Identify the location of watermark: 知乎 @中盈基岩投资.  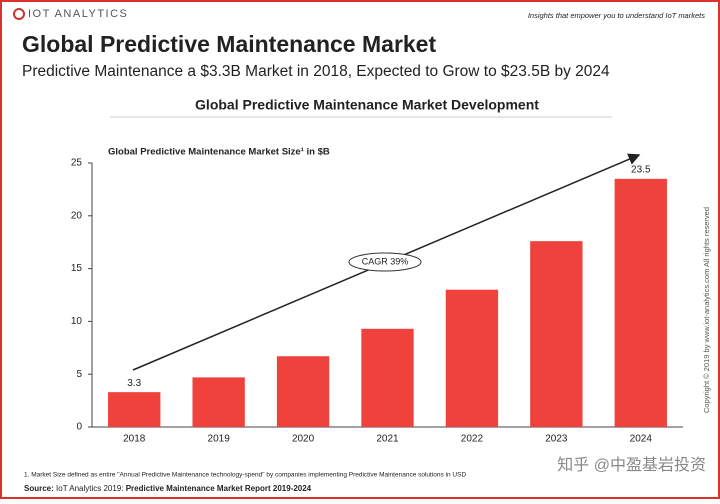
(631, 465).